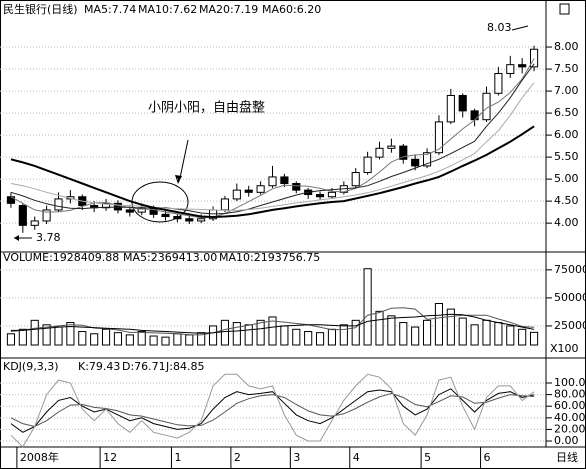 This screenshot has height=469, width=586. What do you see at coordinates (570, 428) in the screenshot?
I see `y-tick-label: 20.00` at bounding box center [570, 428].